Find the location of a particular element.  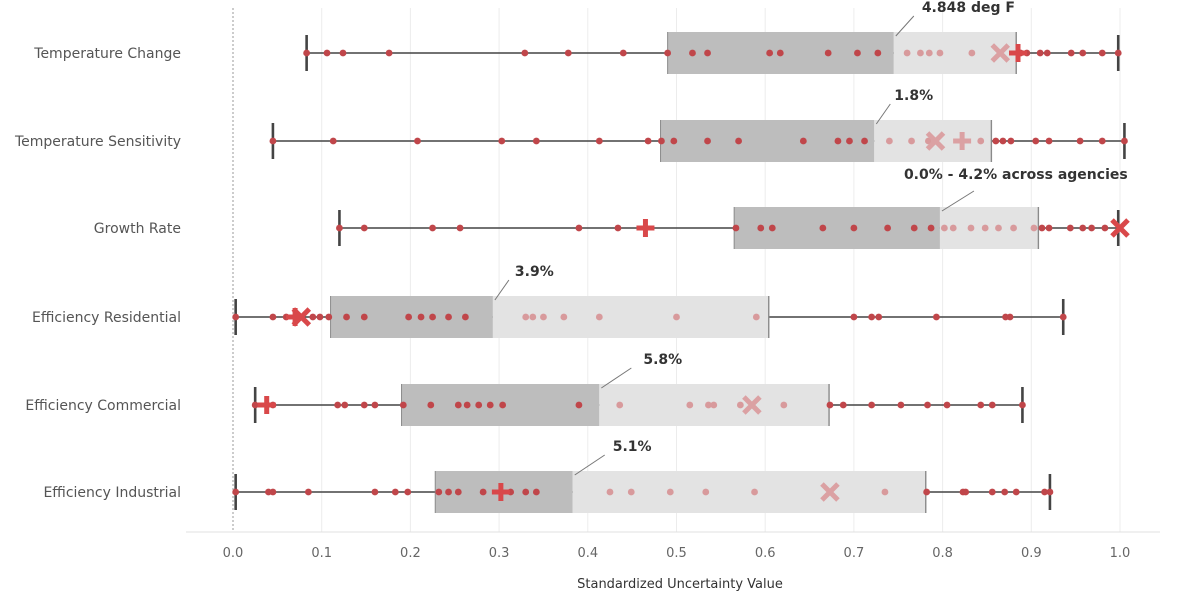

box-row: 0.0% - 4.2% across agencies is located at coordinates (733, 208).